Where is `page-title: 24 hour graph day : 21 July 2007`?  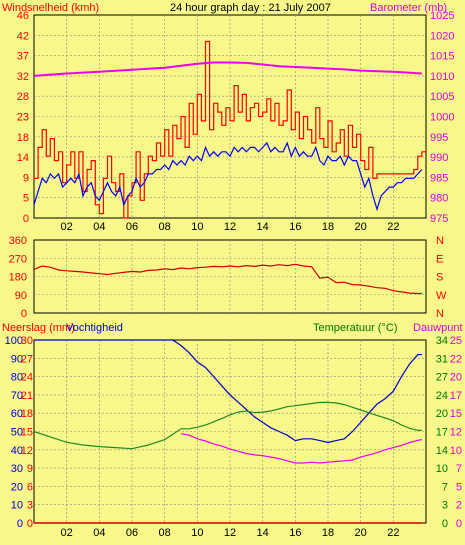
page-title: 24 hour graph day : 21 July 2007 is located at coordinates (250, 8).